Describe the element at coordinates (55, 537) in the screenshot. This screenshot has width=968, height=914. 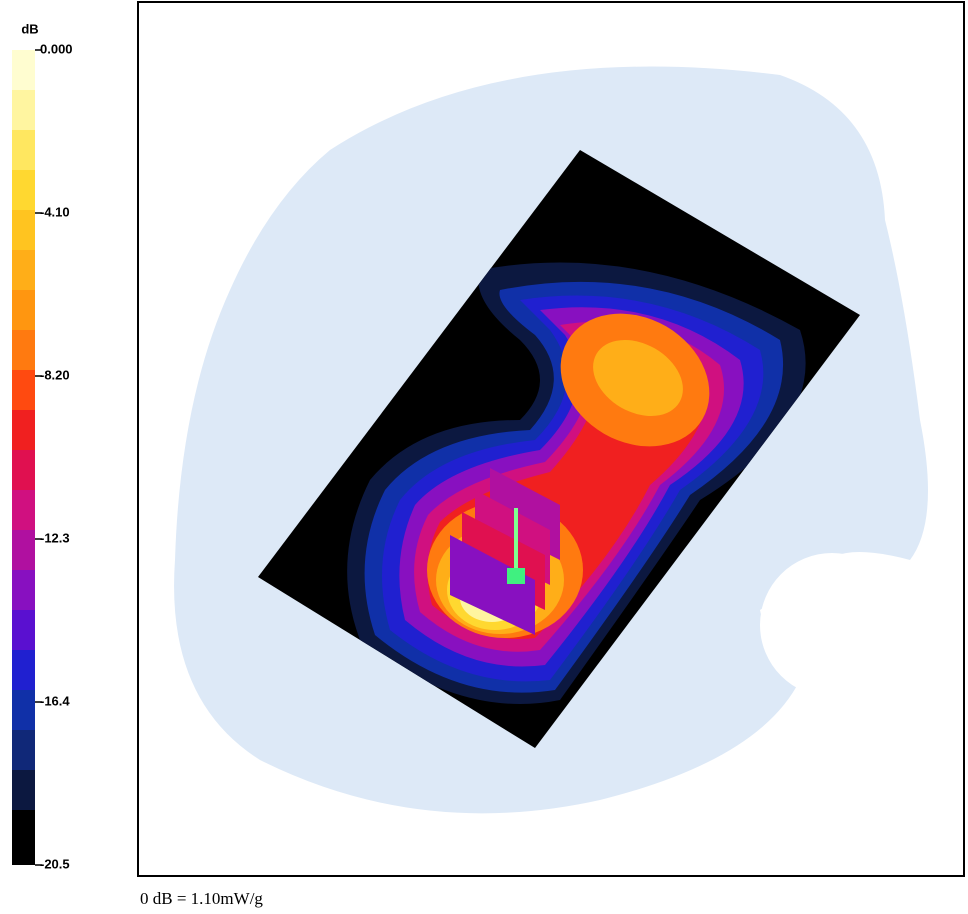
I see `colorbar-tick-label: -12.3` at that location.